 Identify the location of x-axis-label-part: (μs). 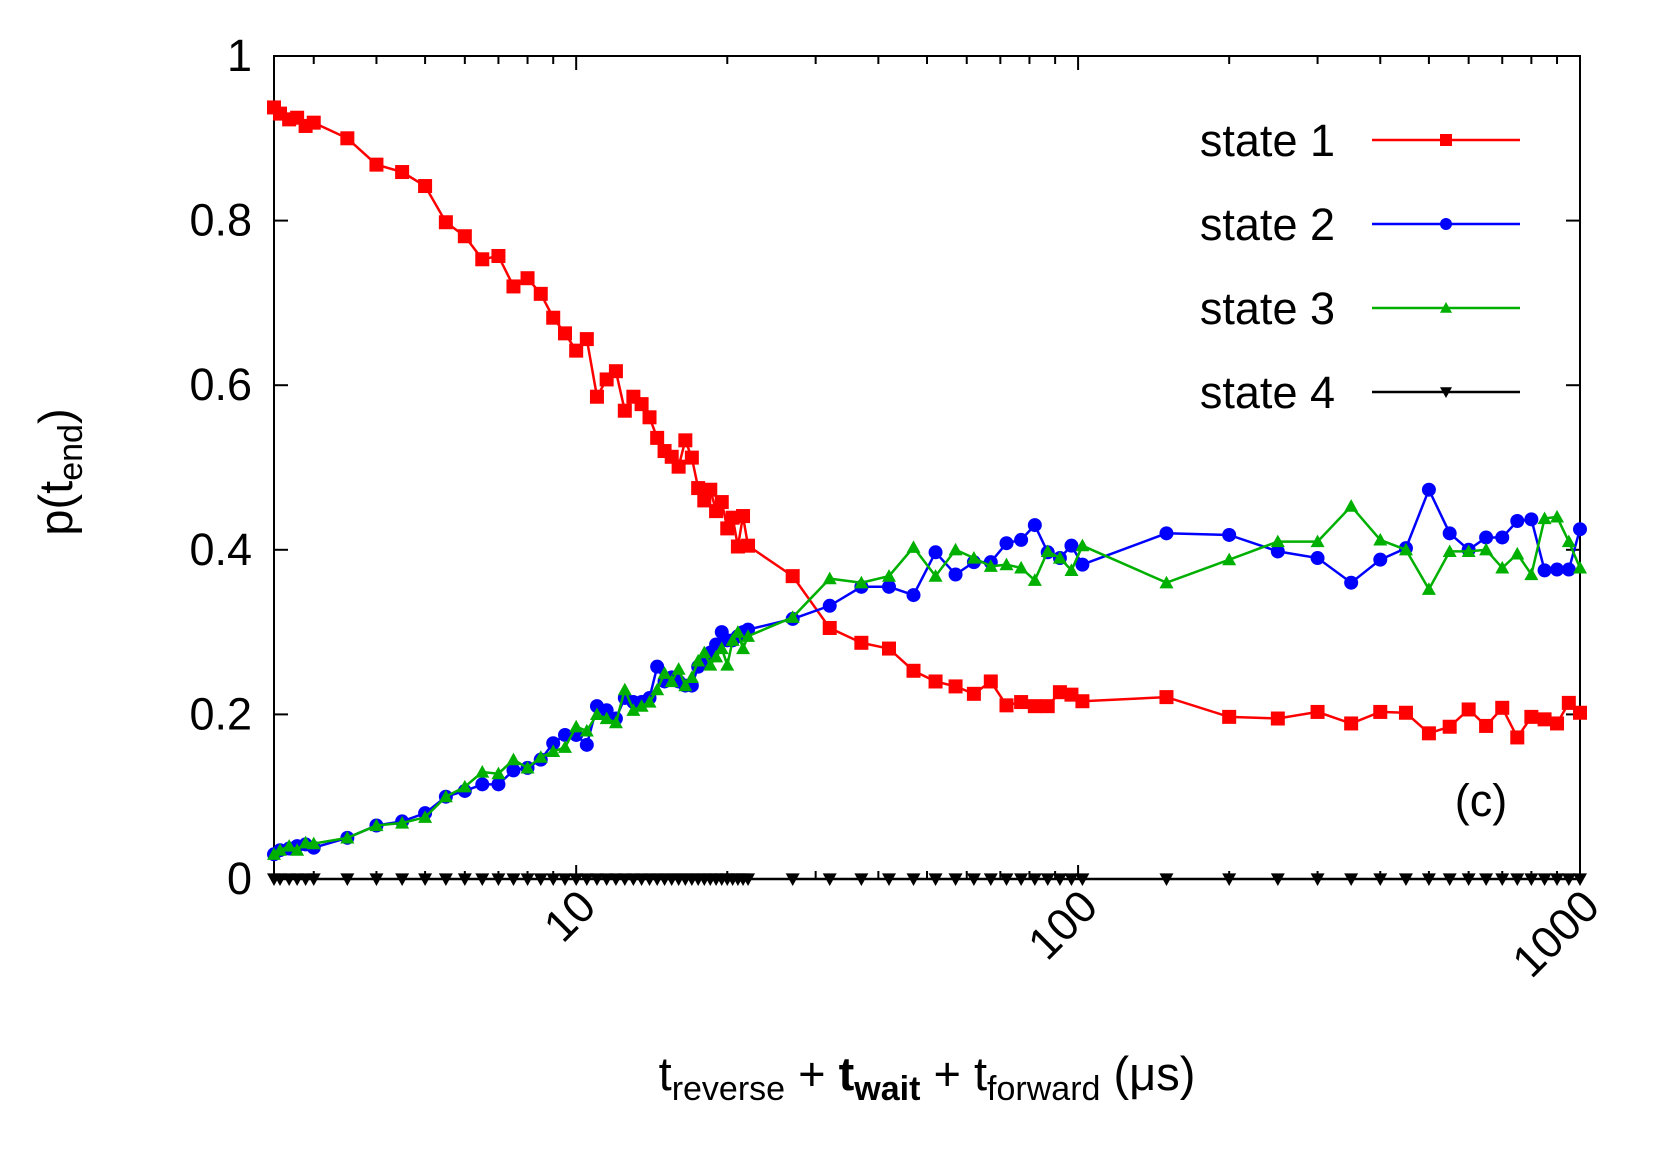
(1147, 1073).